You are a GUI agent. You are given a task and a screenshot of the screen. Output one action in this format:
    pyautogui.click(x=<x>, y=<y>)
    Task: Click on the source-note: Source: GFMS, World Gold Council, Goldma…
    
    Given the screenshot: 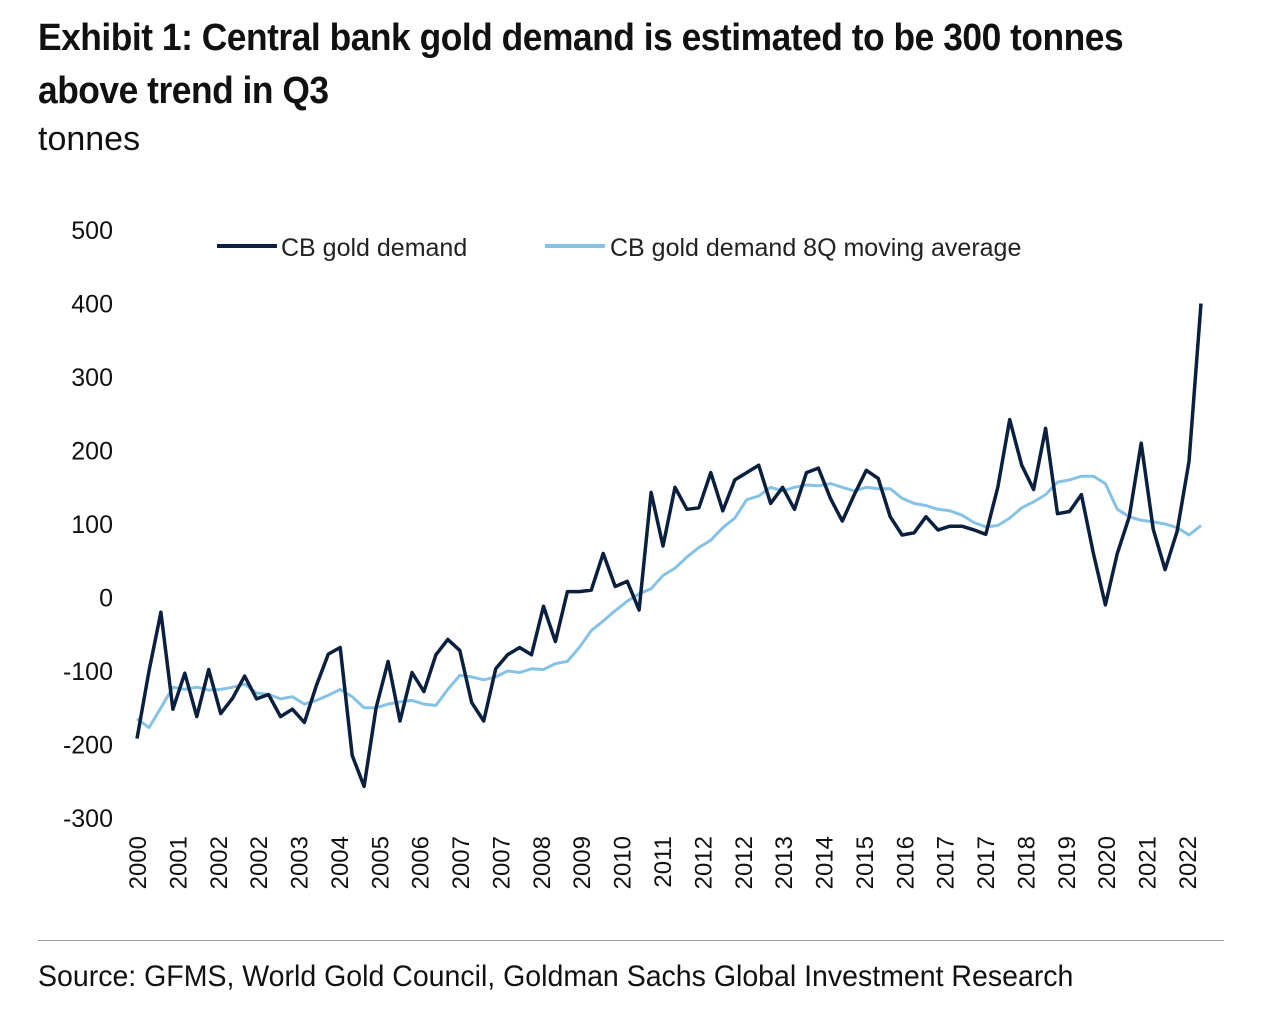 What is the action you would take?
    pyautogui.click(x=556, y=976)
    